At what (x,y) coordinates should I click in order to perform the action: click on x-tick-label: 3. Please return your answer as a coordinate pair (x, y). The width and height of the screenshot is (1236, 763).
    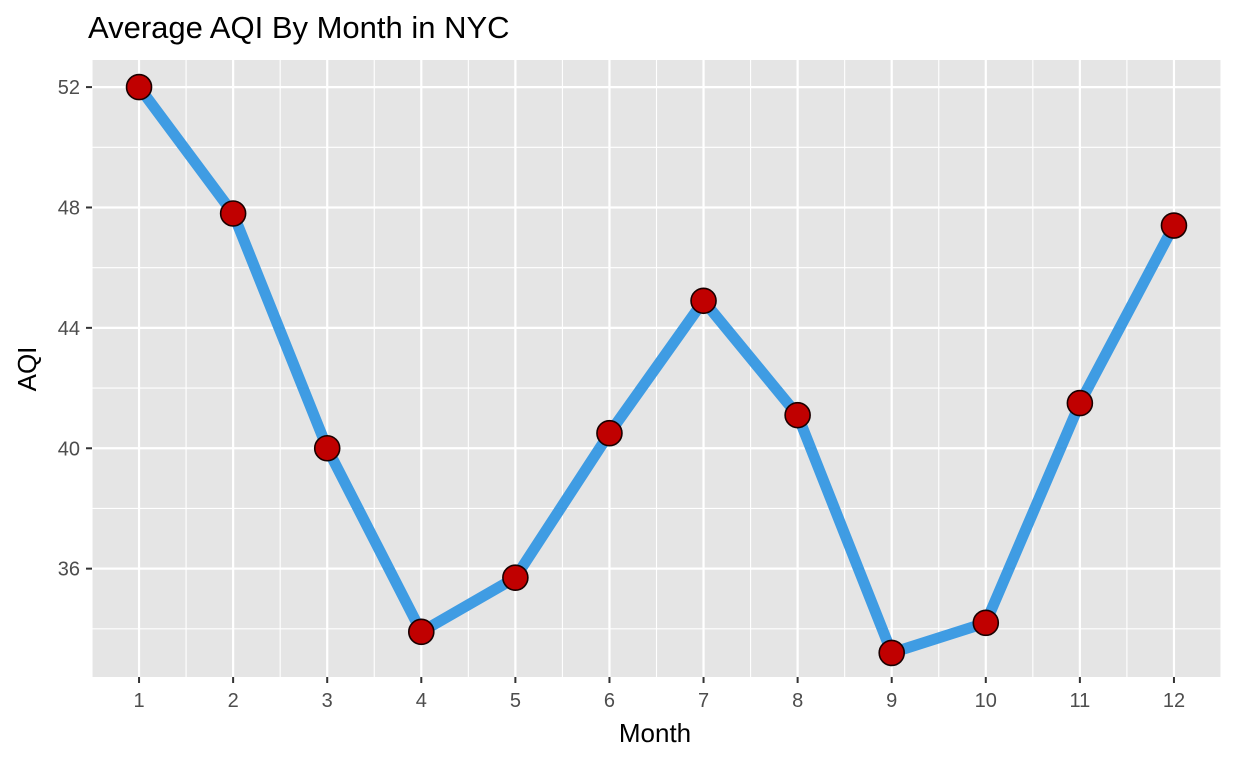
    Looking at the image, I should click on (327, 701).